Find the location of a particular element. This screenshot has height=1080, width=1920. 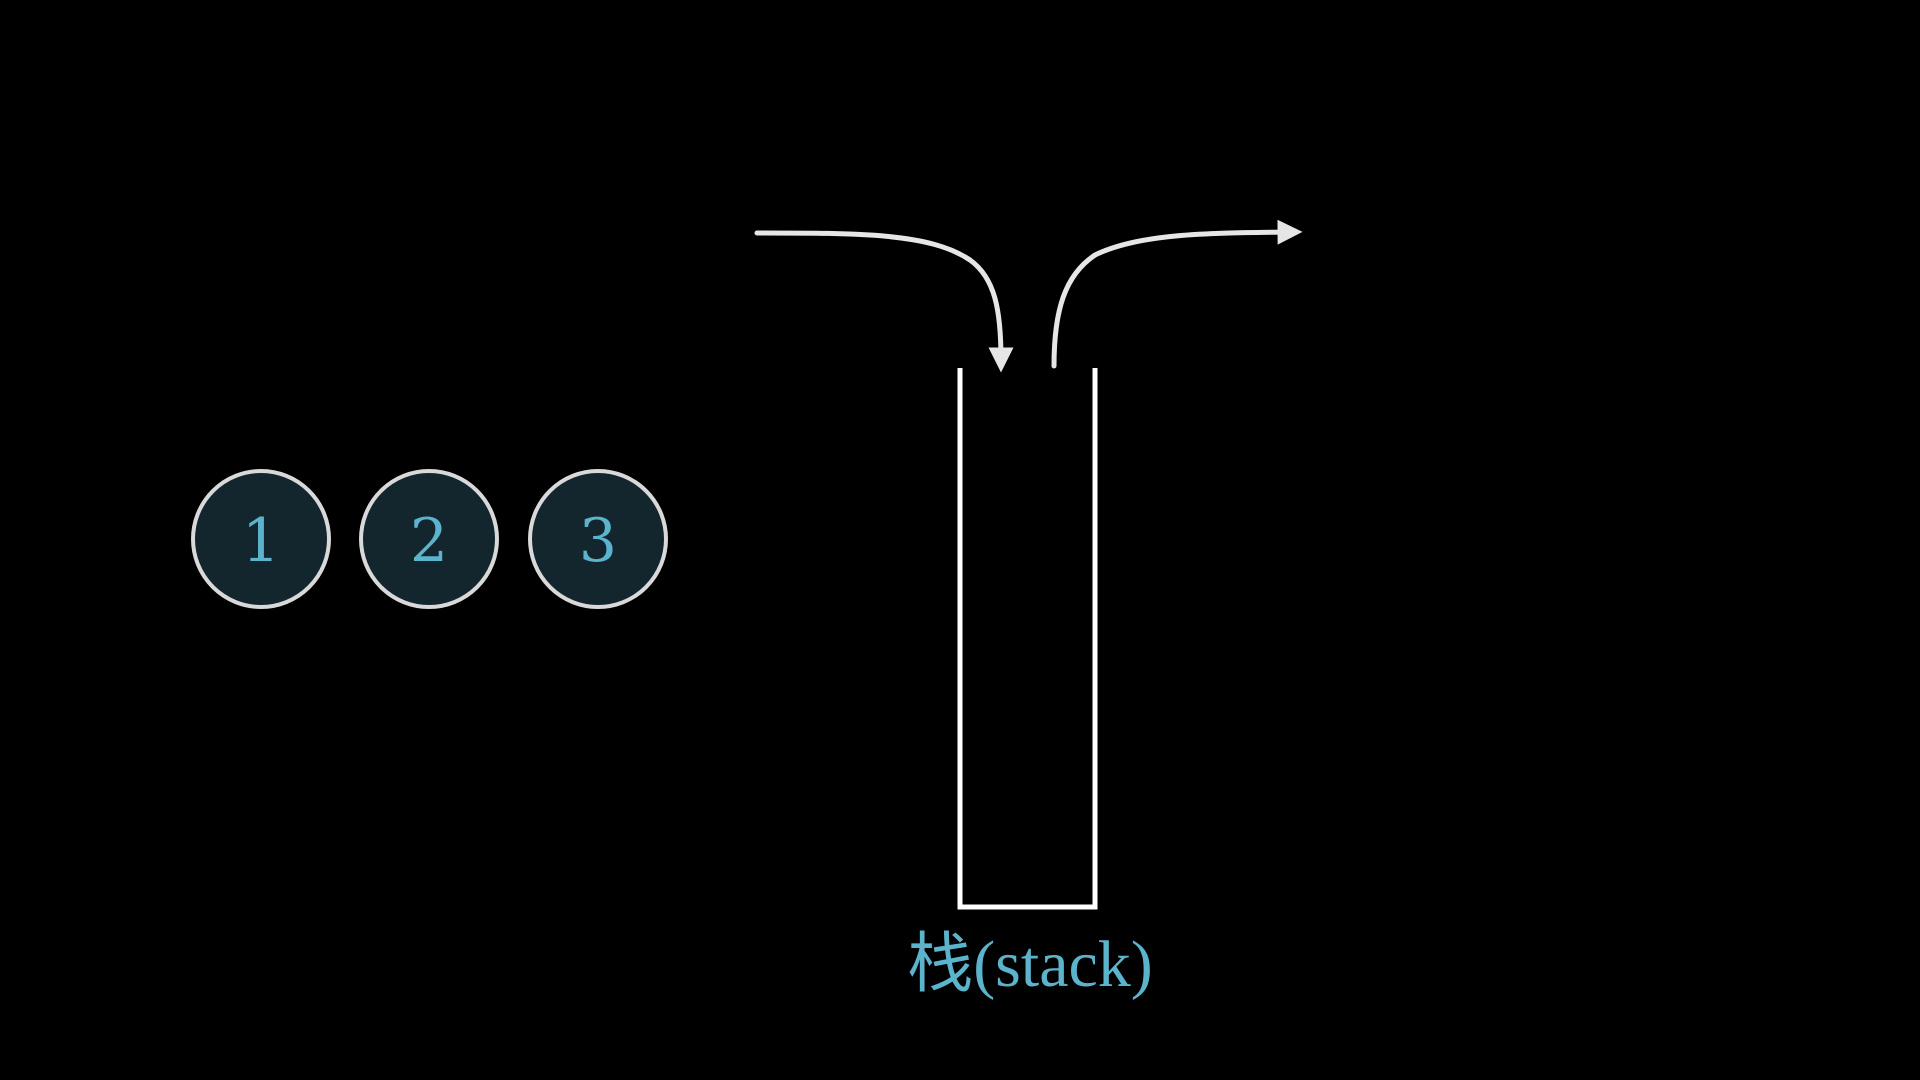

element-node-2: 2 is located at coordinates (429, 539).